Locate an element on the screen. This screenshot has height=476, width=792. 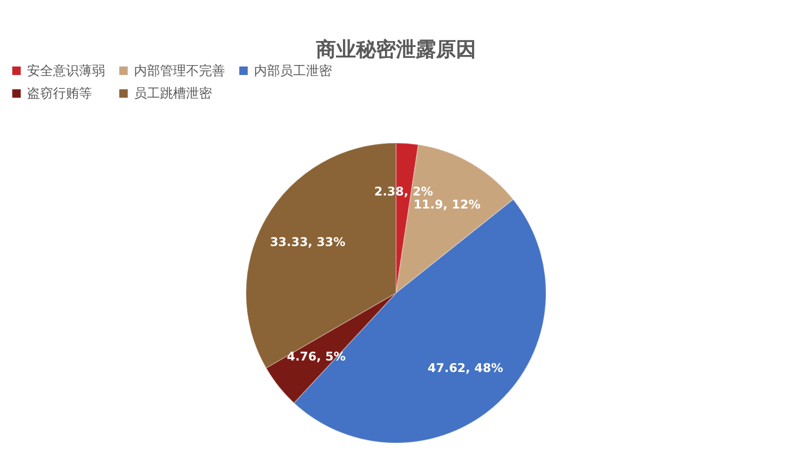
data-label: 33.33, 33% is located at coordinates (308, 242).